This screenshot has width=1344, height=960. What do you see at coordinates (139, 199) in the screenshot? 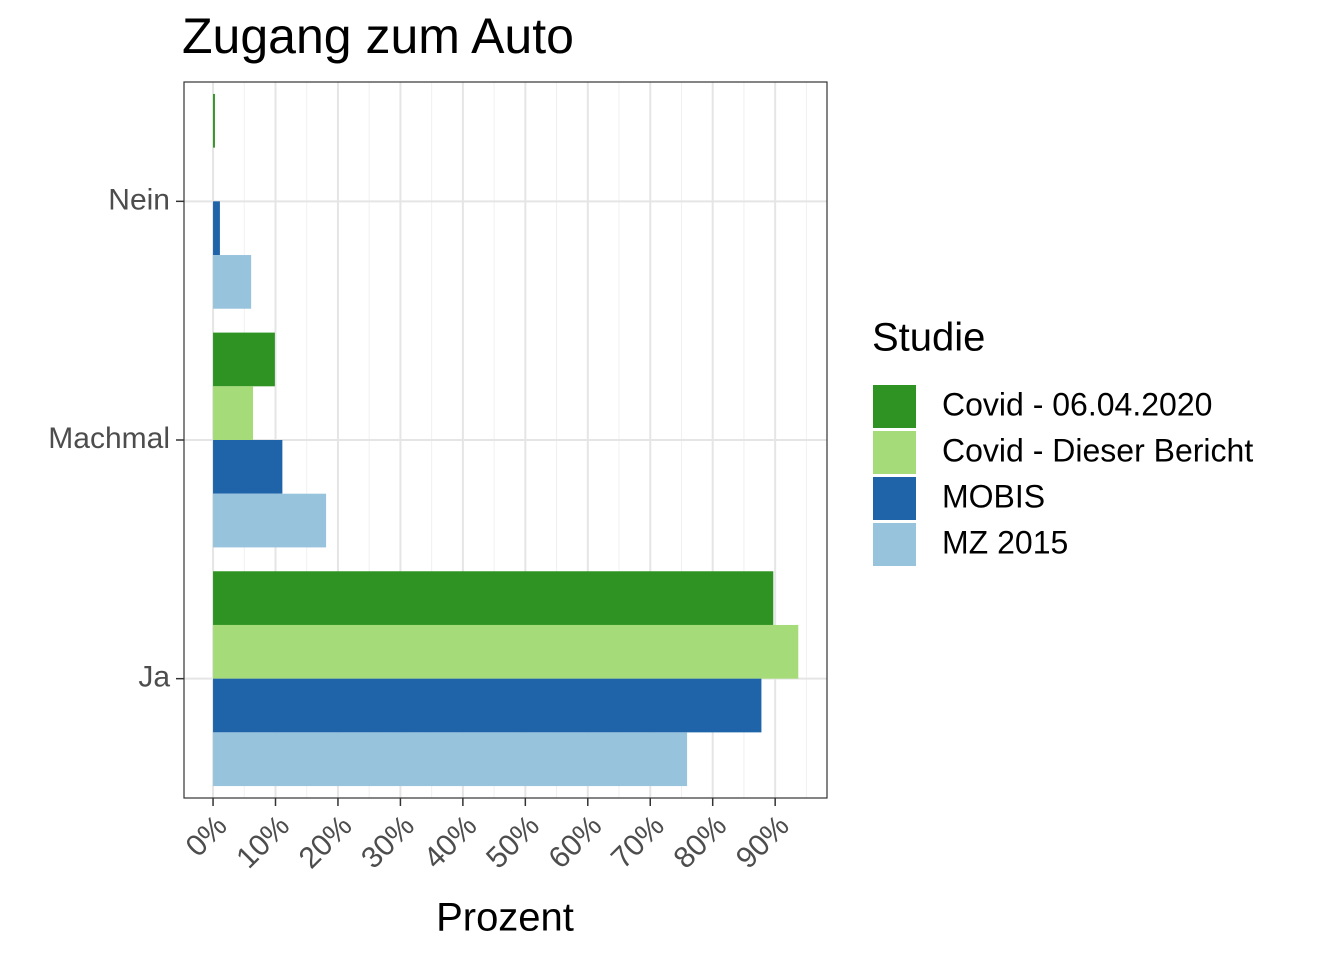
I see `y-tick-label: Nein` at bounding box center [139, 199].